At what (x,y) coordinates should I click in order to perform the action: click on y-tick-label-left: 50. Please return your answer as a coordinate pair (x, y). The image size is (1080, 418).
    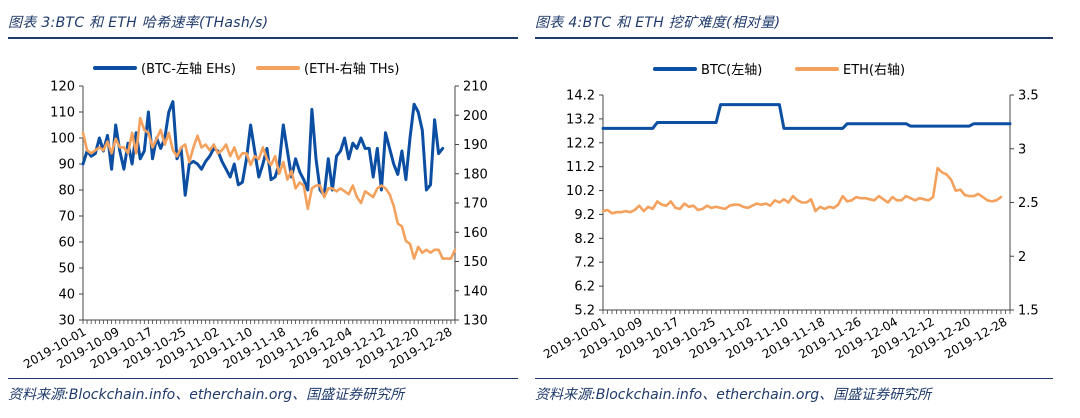
    Looking at the image, I should click on (66, 269).